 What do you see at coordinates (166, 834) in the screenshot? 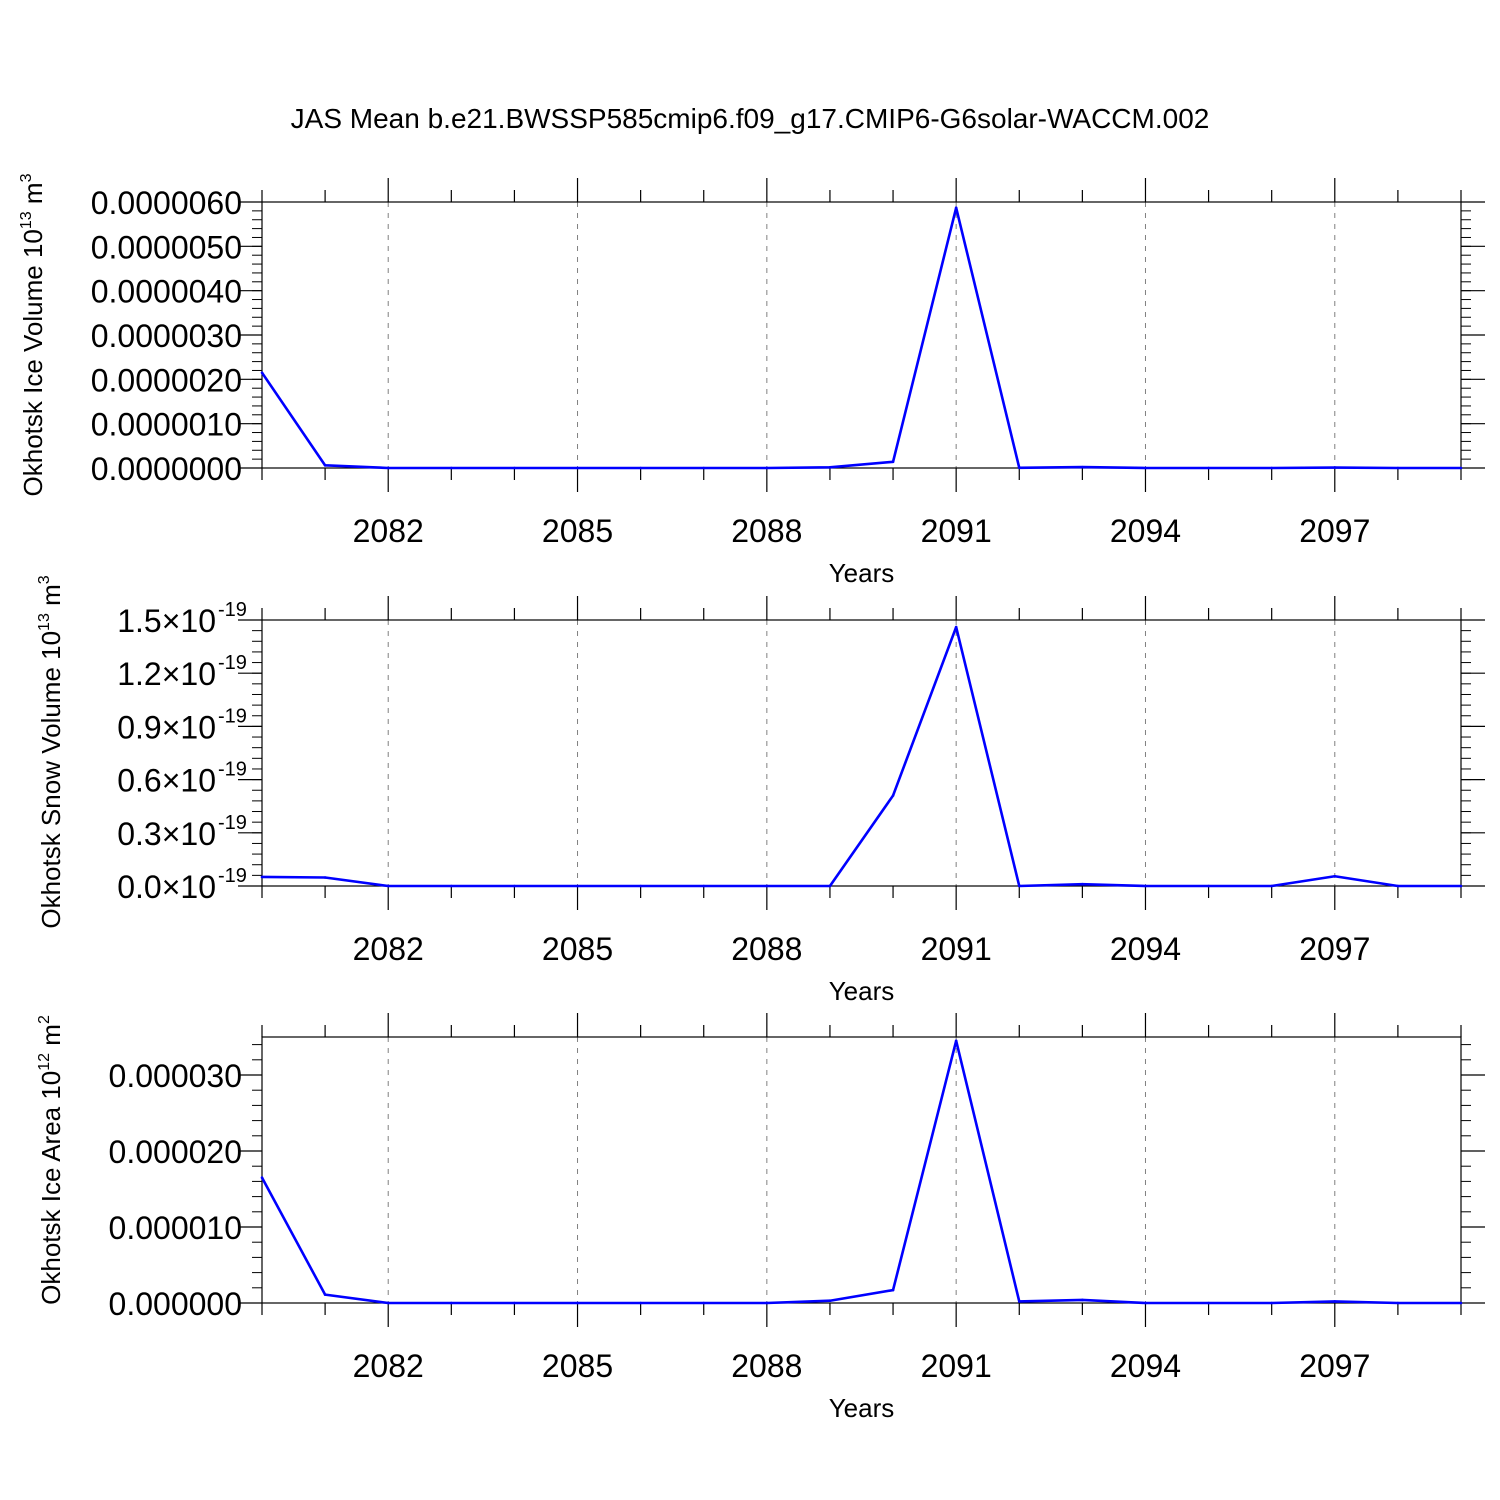
I see `y-tick-label: 0.3×10` at bounding box center [166, 834].